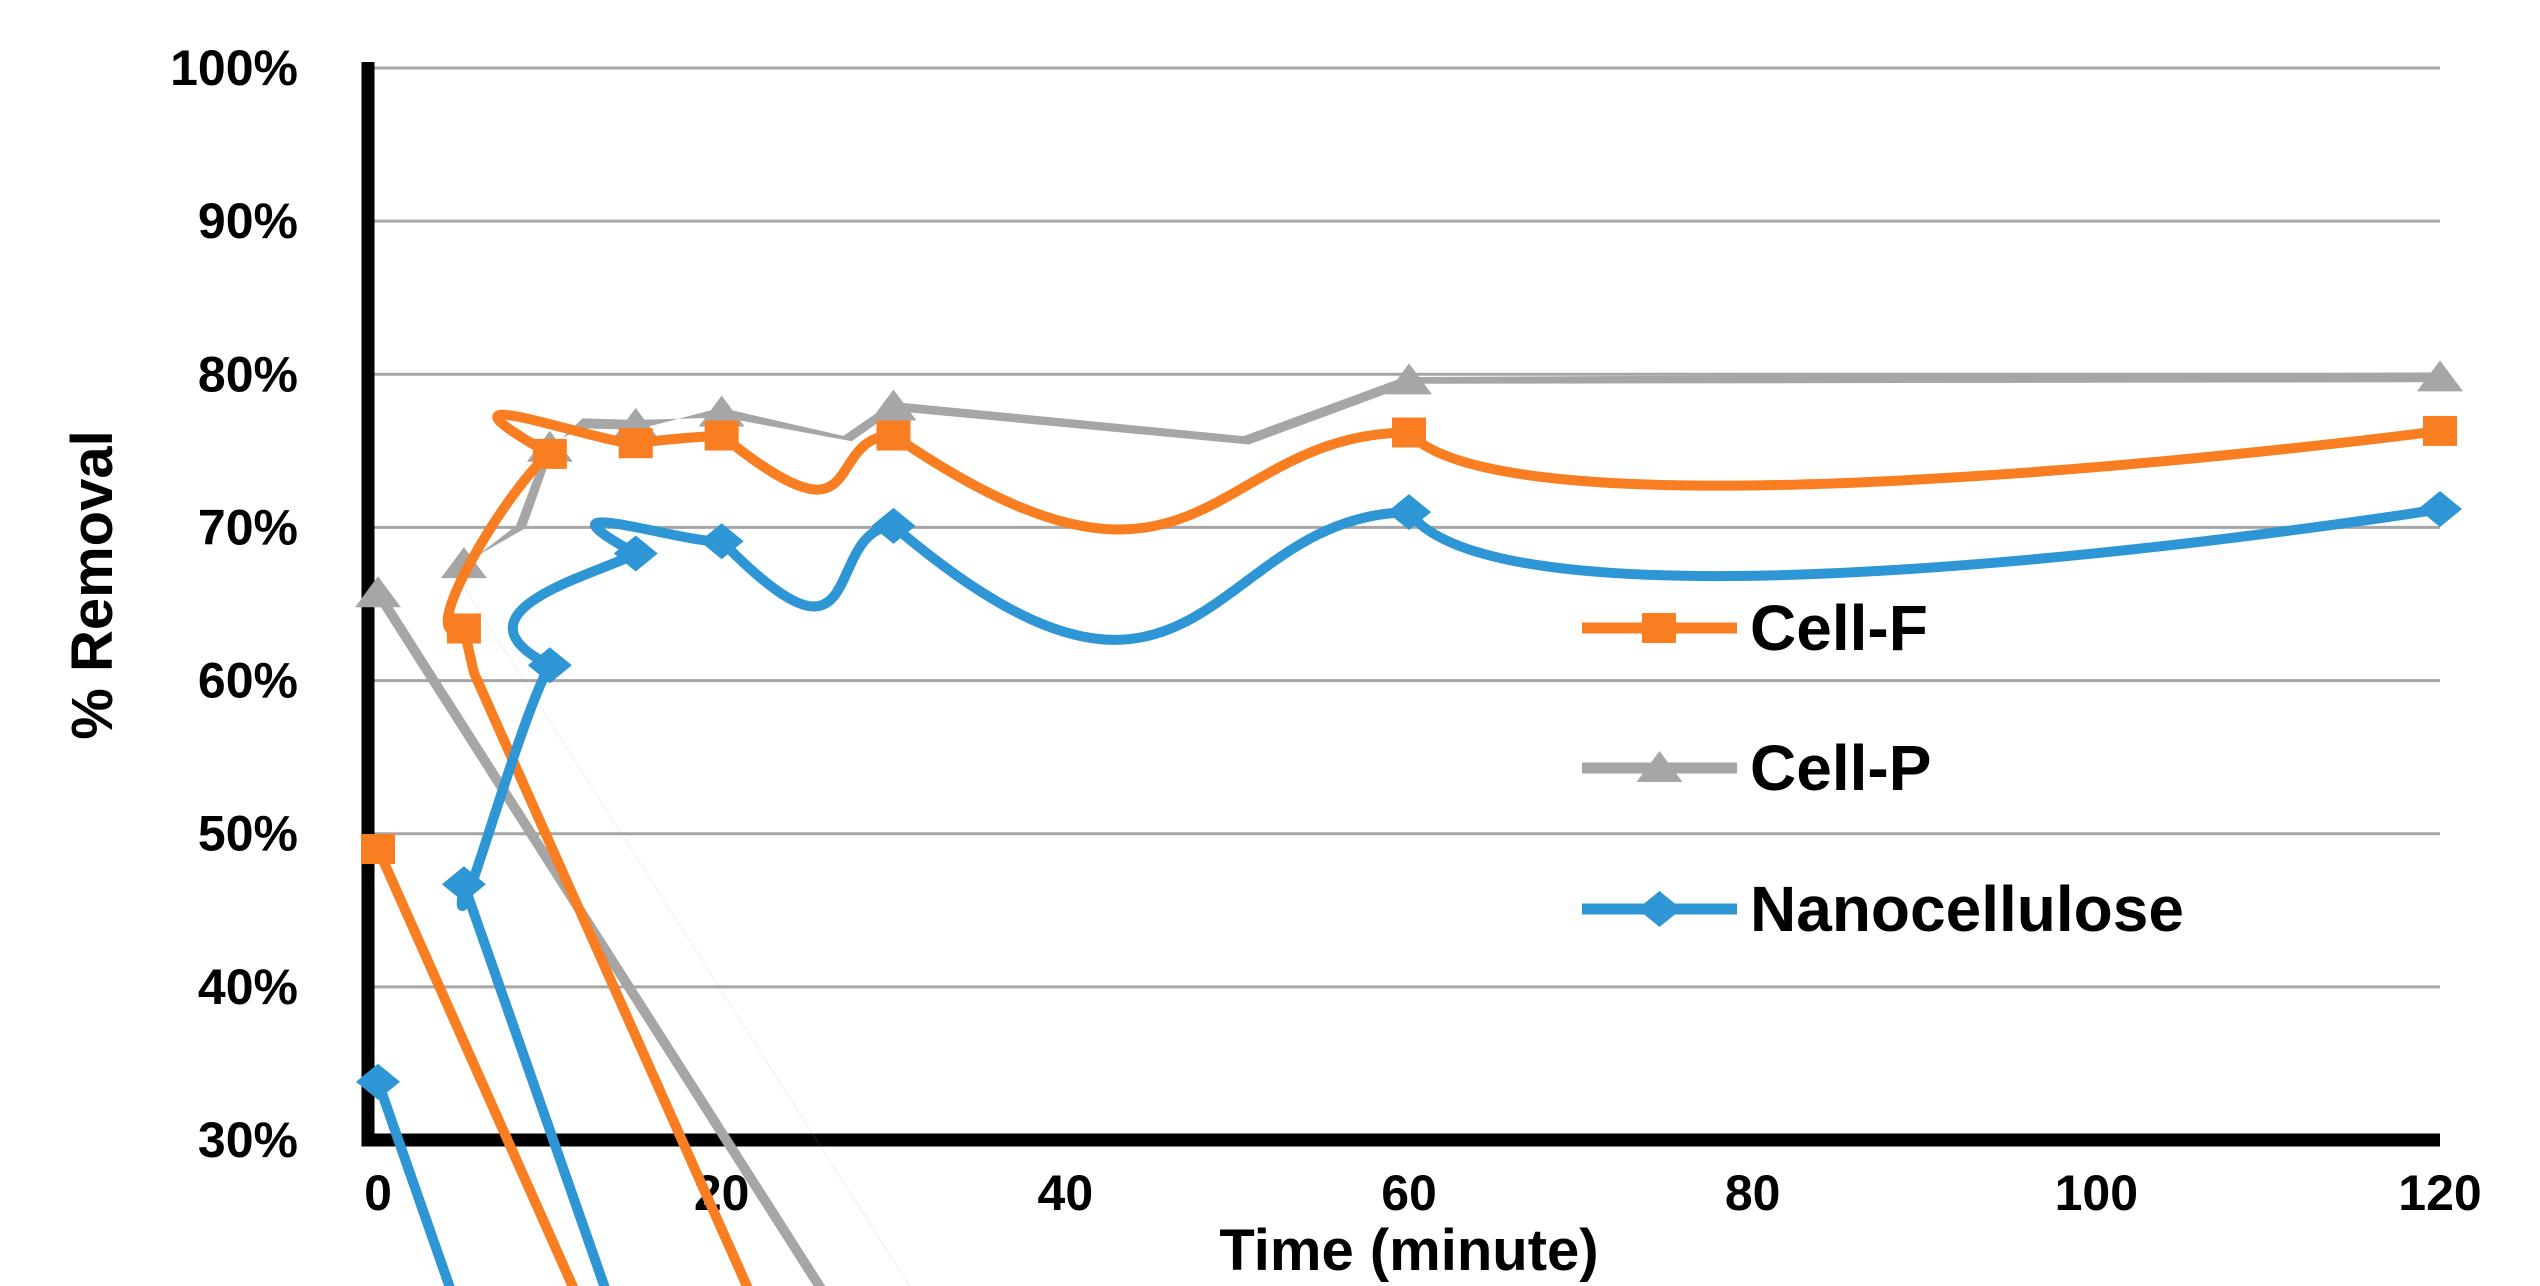 Image resolution: width=2540 pixels, height=1286 pixels. What do you see at coordinates (248, 221) in the screenshot?
I see `y-tick-label: 90%` at bounding box center [248, 221].